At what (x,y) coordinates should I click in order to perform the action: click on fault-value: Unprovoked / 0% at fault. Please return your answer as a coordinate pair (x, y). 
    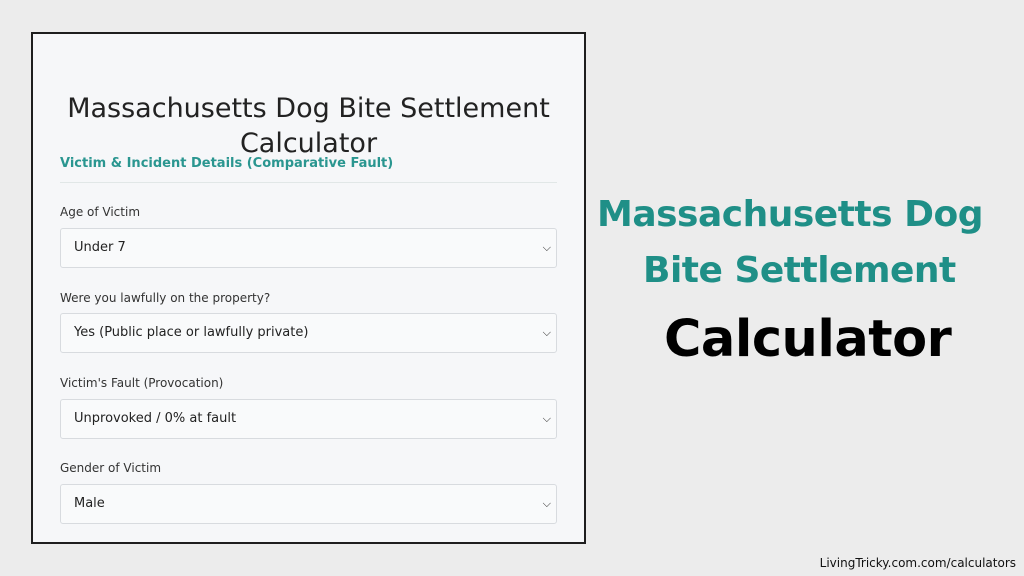
    Looking at the image, I should click on (155, 418).